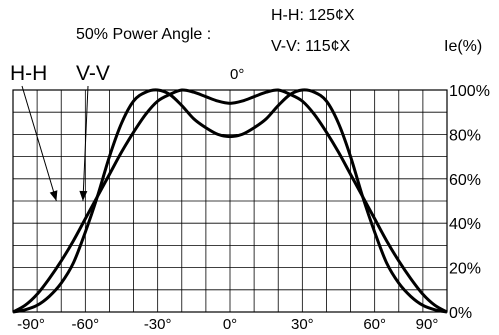  Describe the element at coordinates (460, 313) in the screenshot. I see `y-tick-label: 0%` at that location.